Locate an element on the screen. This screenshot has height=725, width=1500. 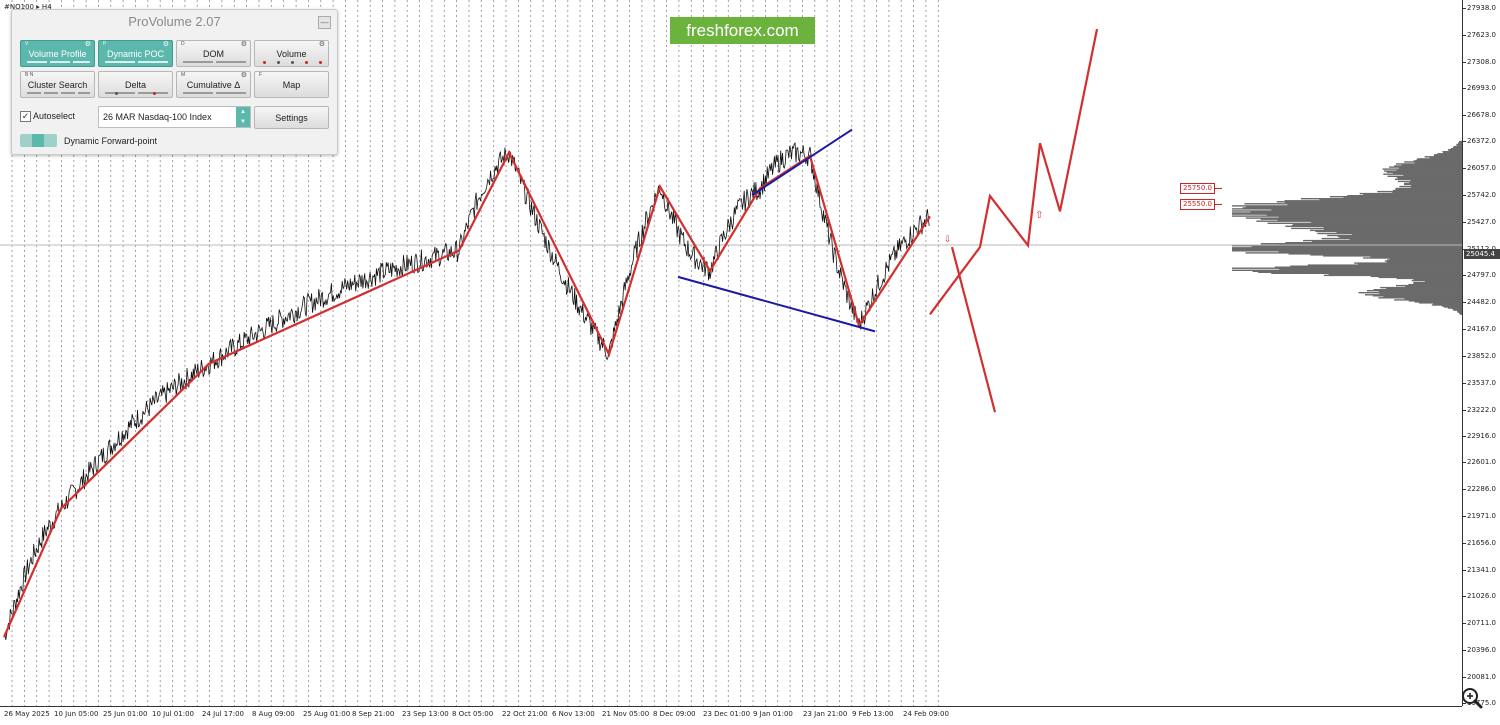
level-tick is located at coordinates (1218, 188).